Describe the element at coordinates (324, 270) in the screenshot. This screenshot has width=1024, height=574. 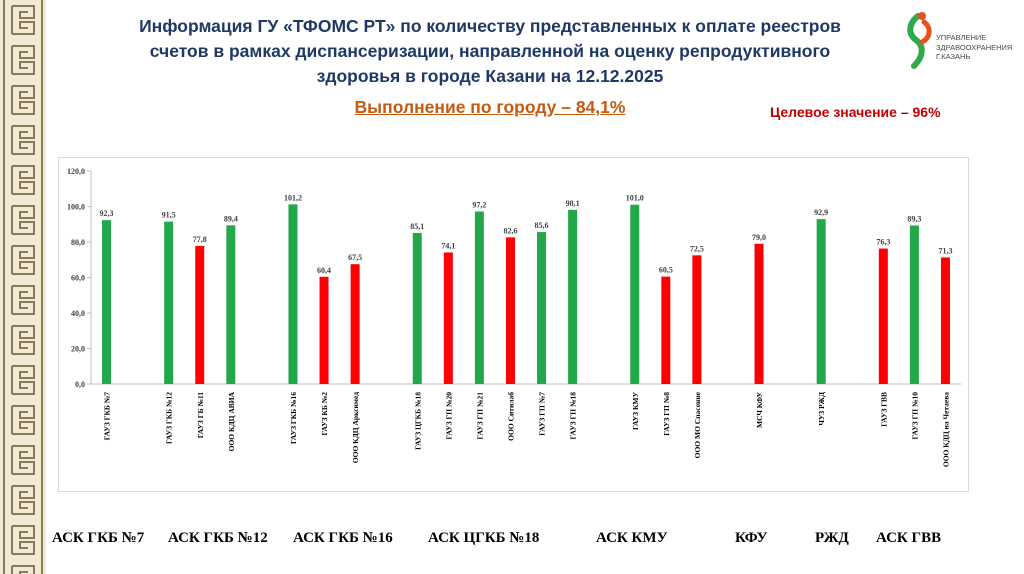
I see `bar-value-label: 60,4` at that location.